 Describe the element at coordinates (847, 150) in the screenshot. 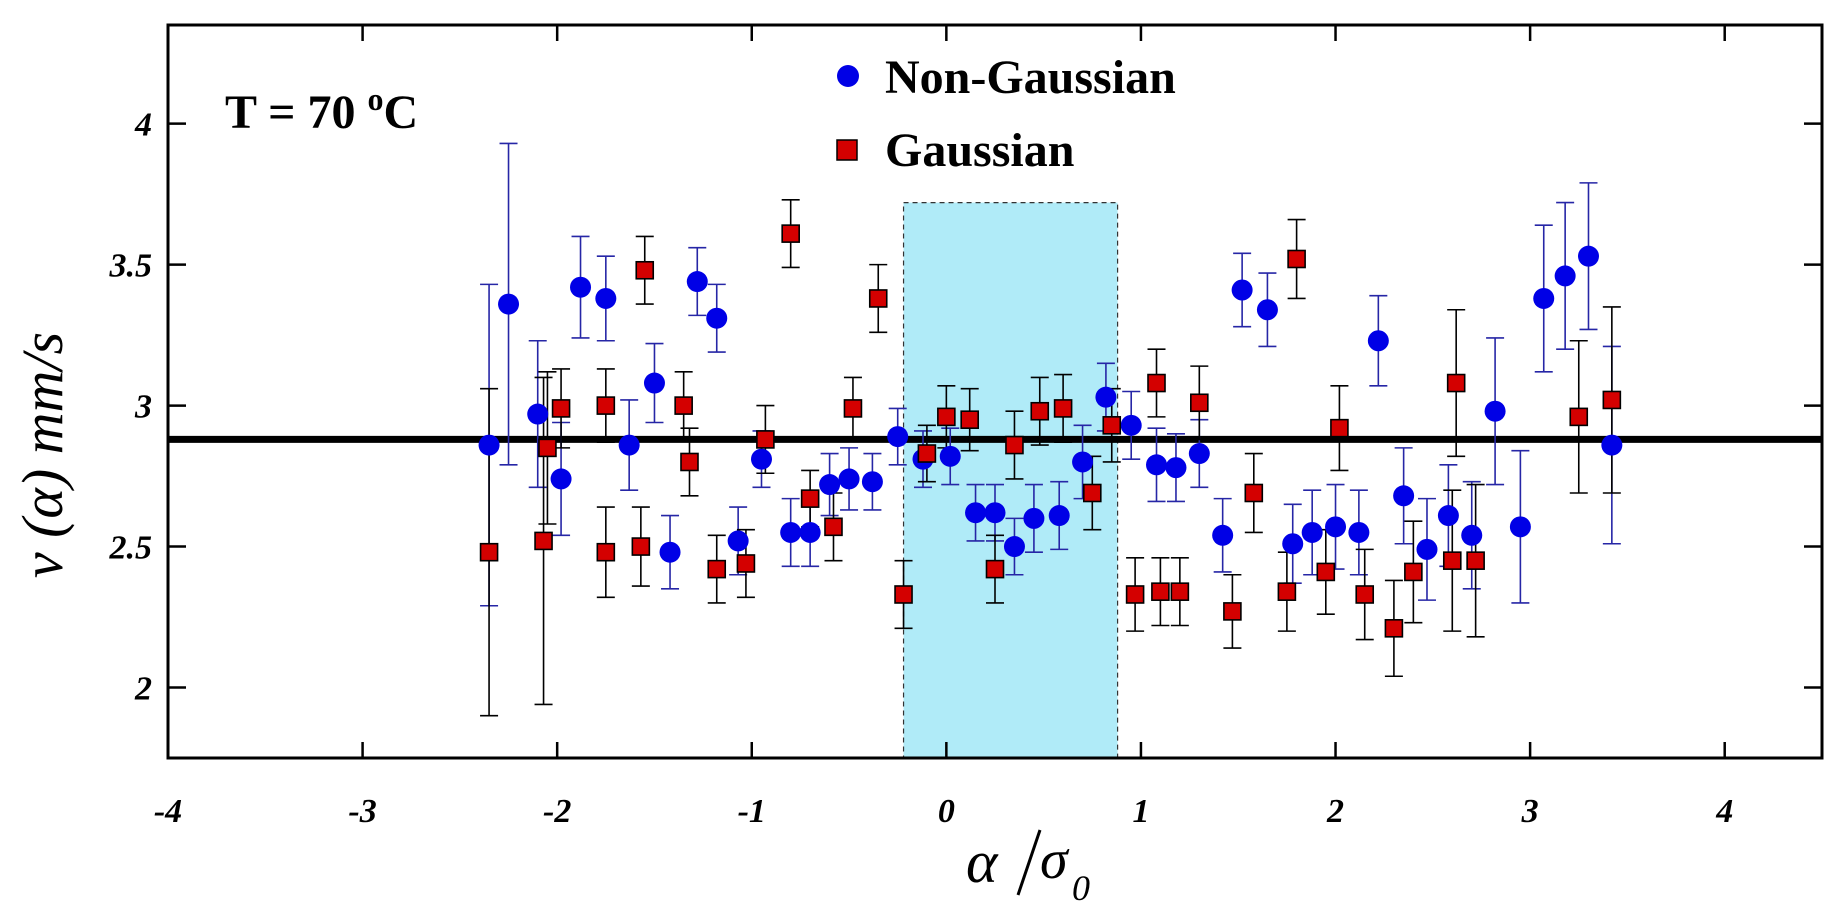

I see `legend-marker-gaussian` at that location.